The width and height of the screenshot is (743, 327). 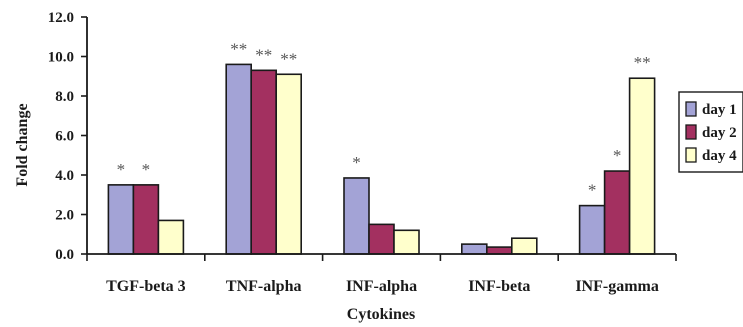 I want to click on x-tick-label: TNF-alpha, so click(x=264, y=286).